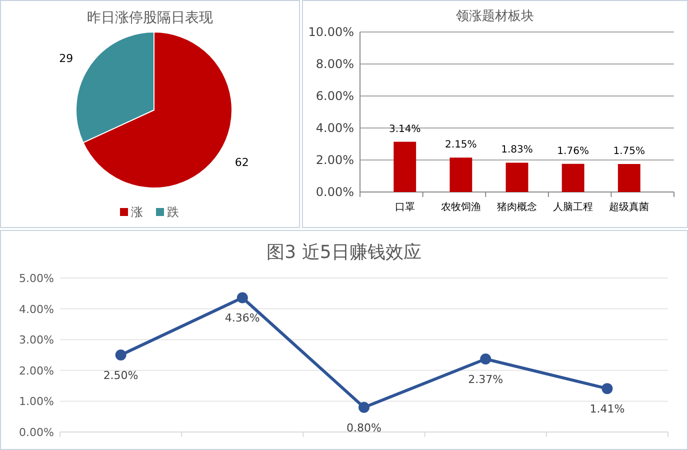 This screenshot has height=450, width=688. Describe the element at coordinates (573, 151) in the screenshot. I see `text: 1.76%` at that location.